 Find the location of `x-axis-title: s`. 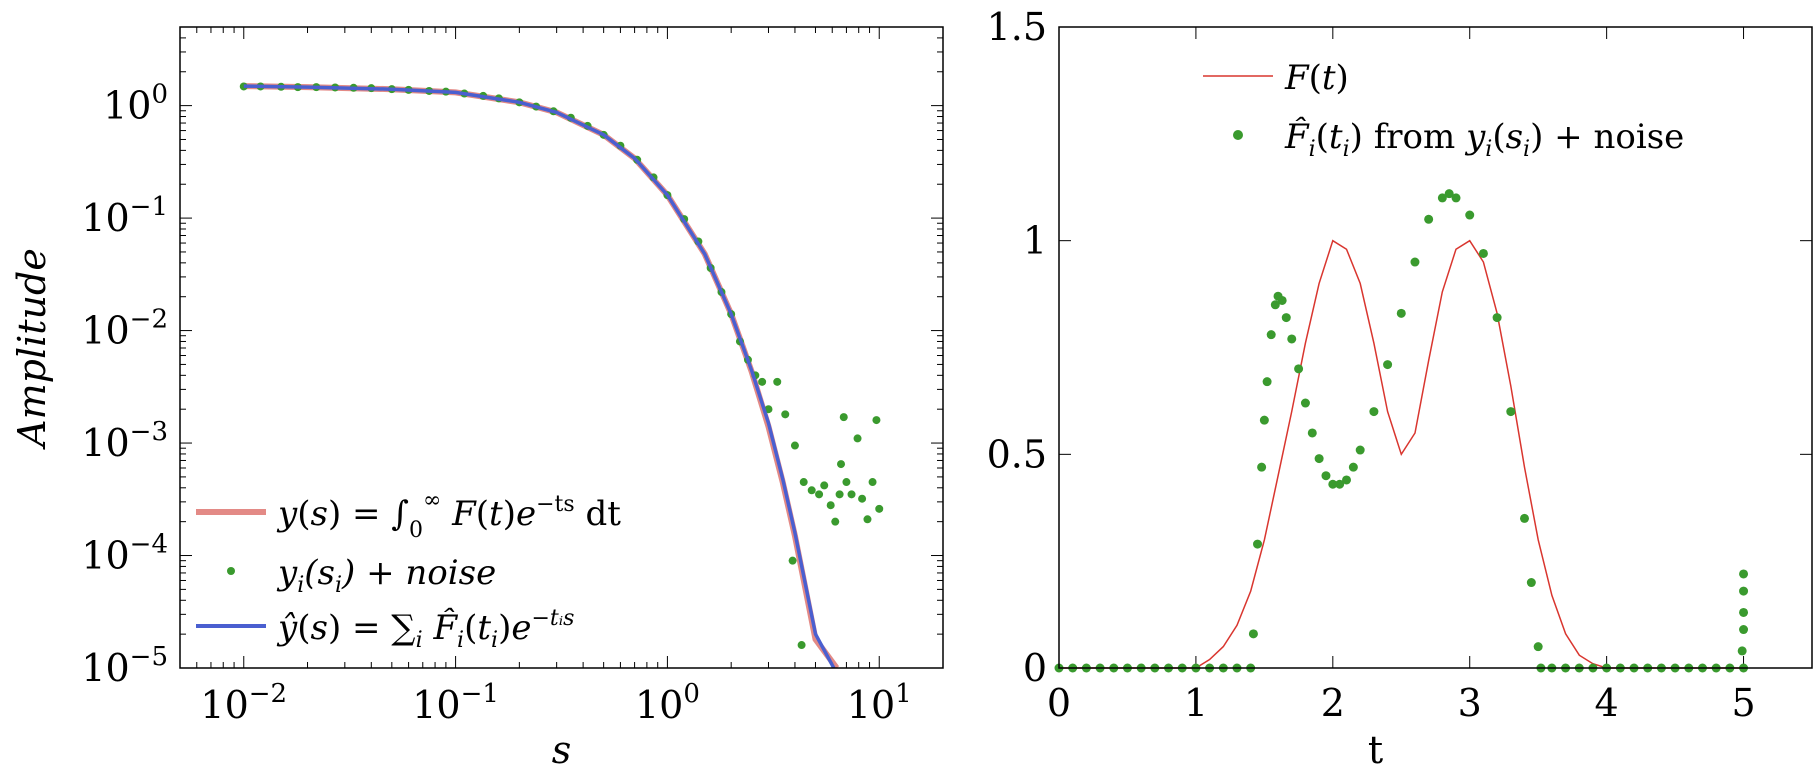

x-axis-title: s is located at coordinates (562, 750).